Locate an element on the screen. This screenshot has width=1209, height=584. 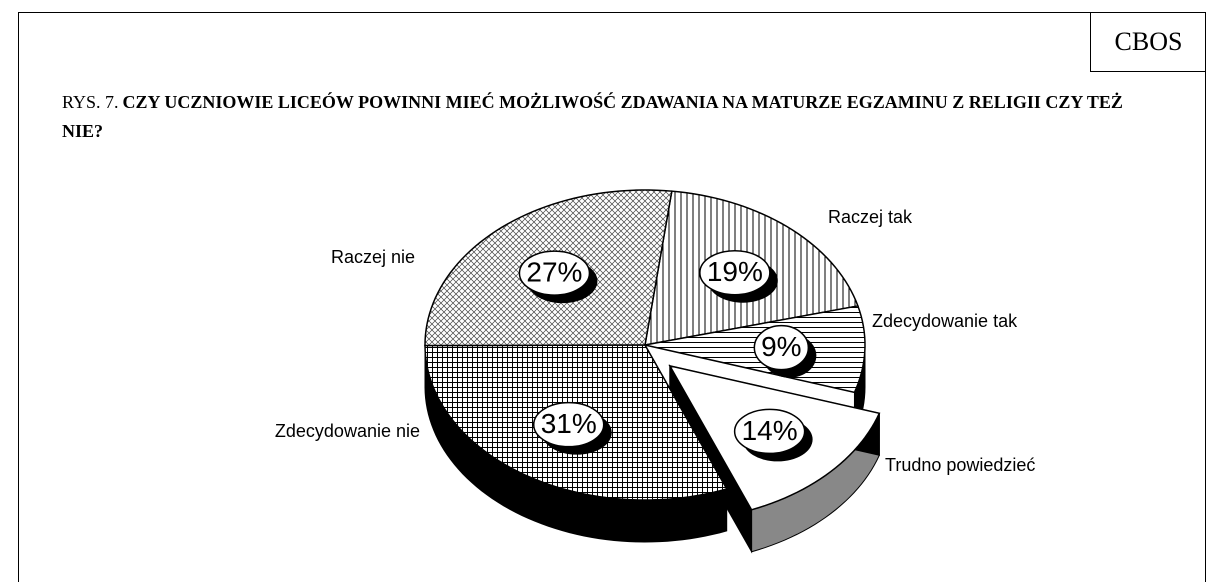
value-label: 27% is located at coordinates (554, 272).